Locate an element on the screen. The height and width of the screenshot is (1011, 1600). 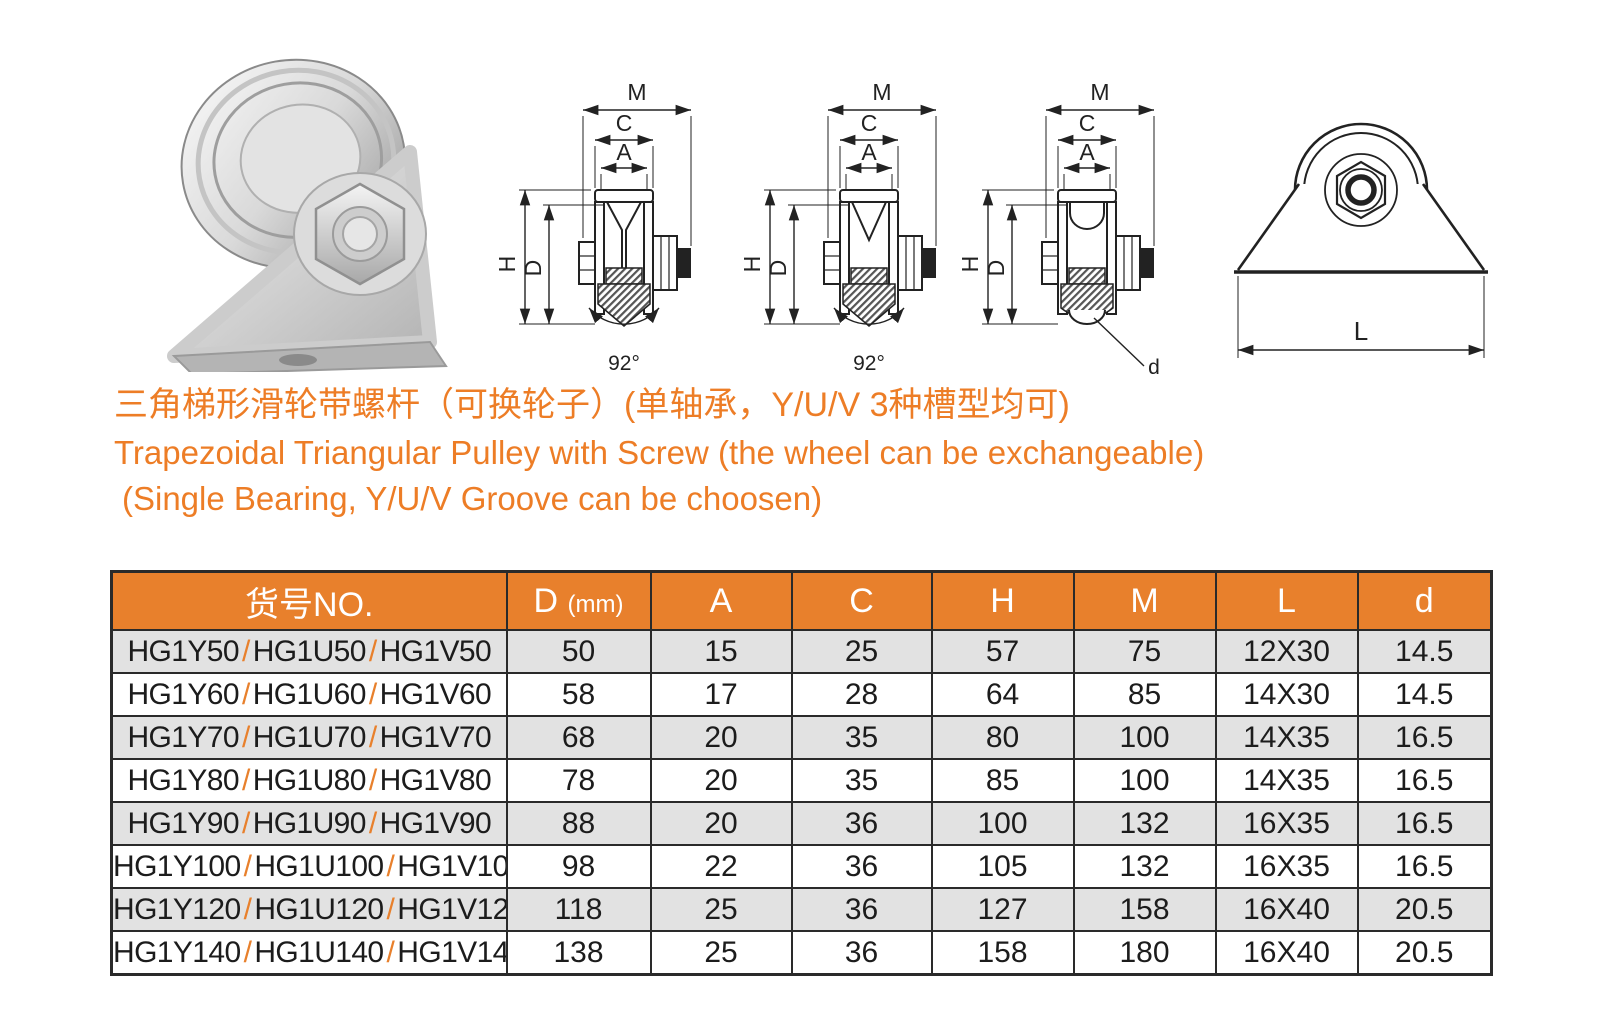
dim-label-d-cap: D is located at coordinates (996, 268).